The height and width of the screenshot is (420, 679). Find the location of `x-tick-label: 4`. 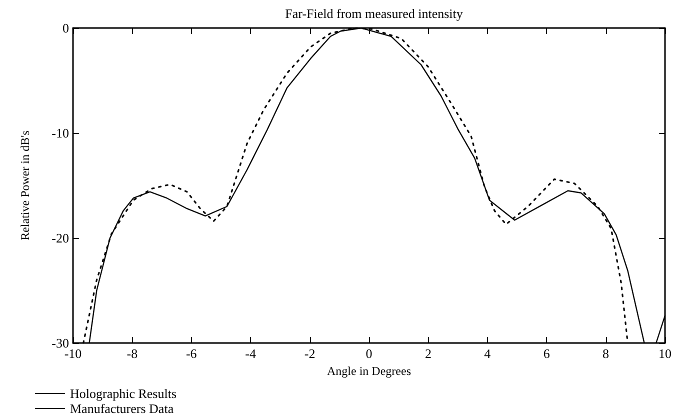

x-tick-label: 4 is located at coordinates (488, 353).